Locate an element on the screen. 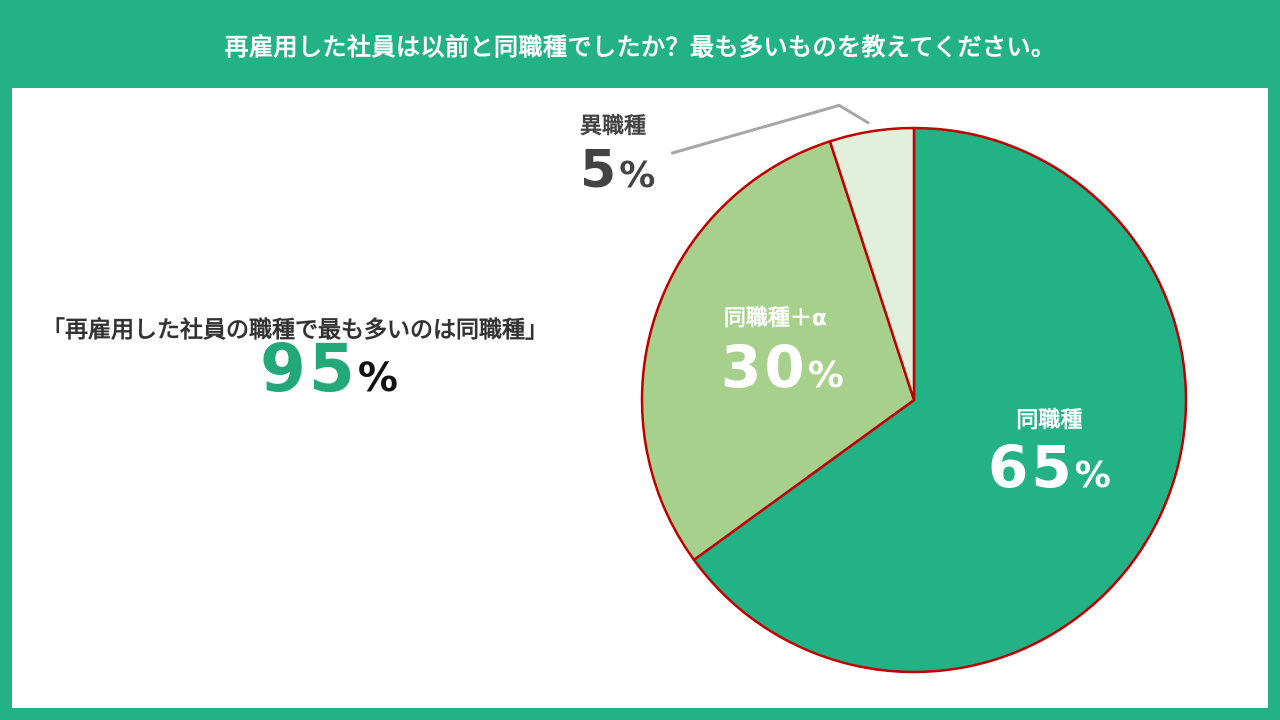 This screenshot has width=1280, height=720. slice-name: 同職種 is located at coordinates (1049, 420).